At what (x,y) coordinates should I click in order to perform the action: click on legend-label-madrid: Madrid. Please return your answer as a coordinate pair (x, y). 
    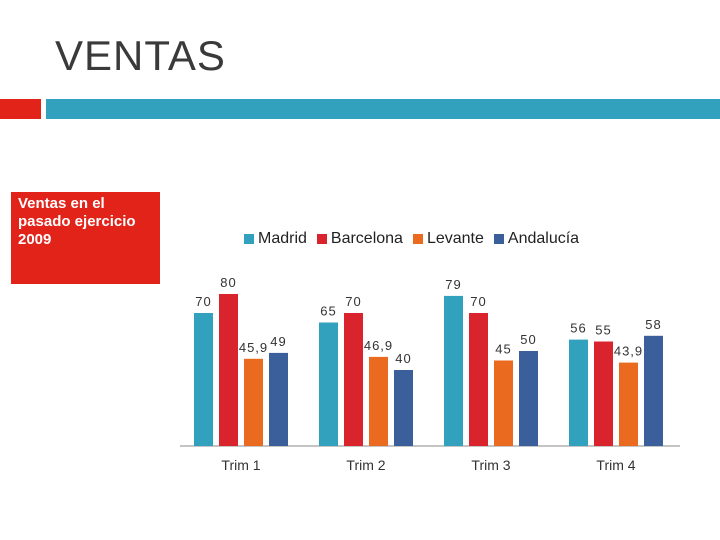
    Looking at the image, I should click on (282, 238).